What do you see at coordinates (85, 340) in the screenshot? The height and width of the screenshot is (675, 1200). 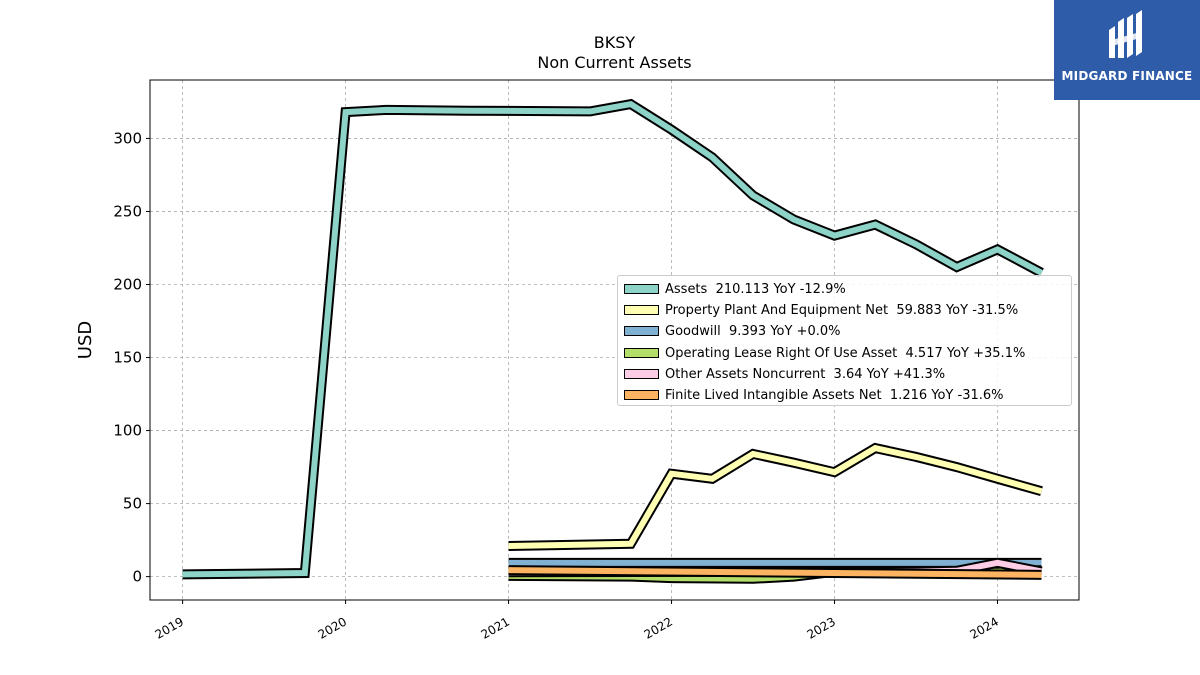 I see `y-axis-label: USD` at bounding box center [85, 340].